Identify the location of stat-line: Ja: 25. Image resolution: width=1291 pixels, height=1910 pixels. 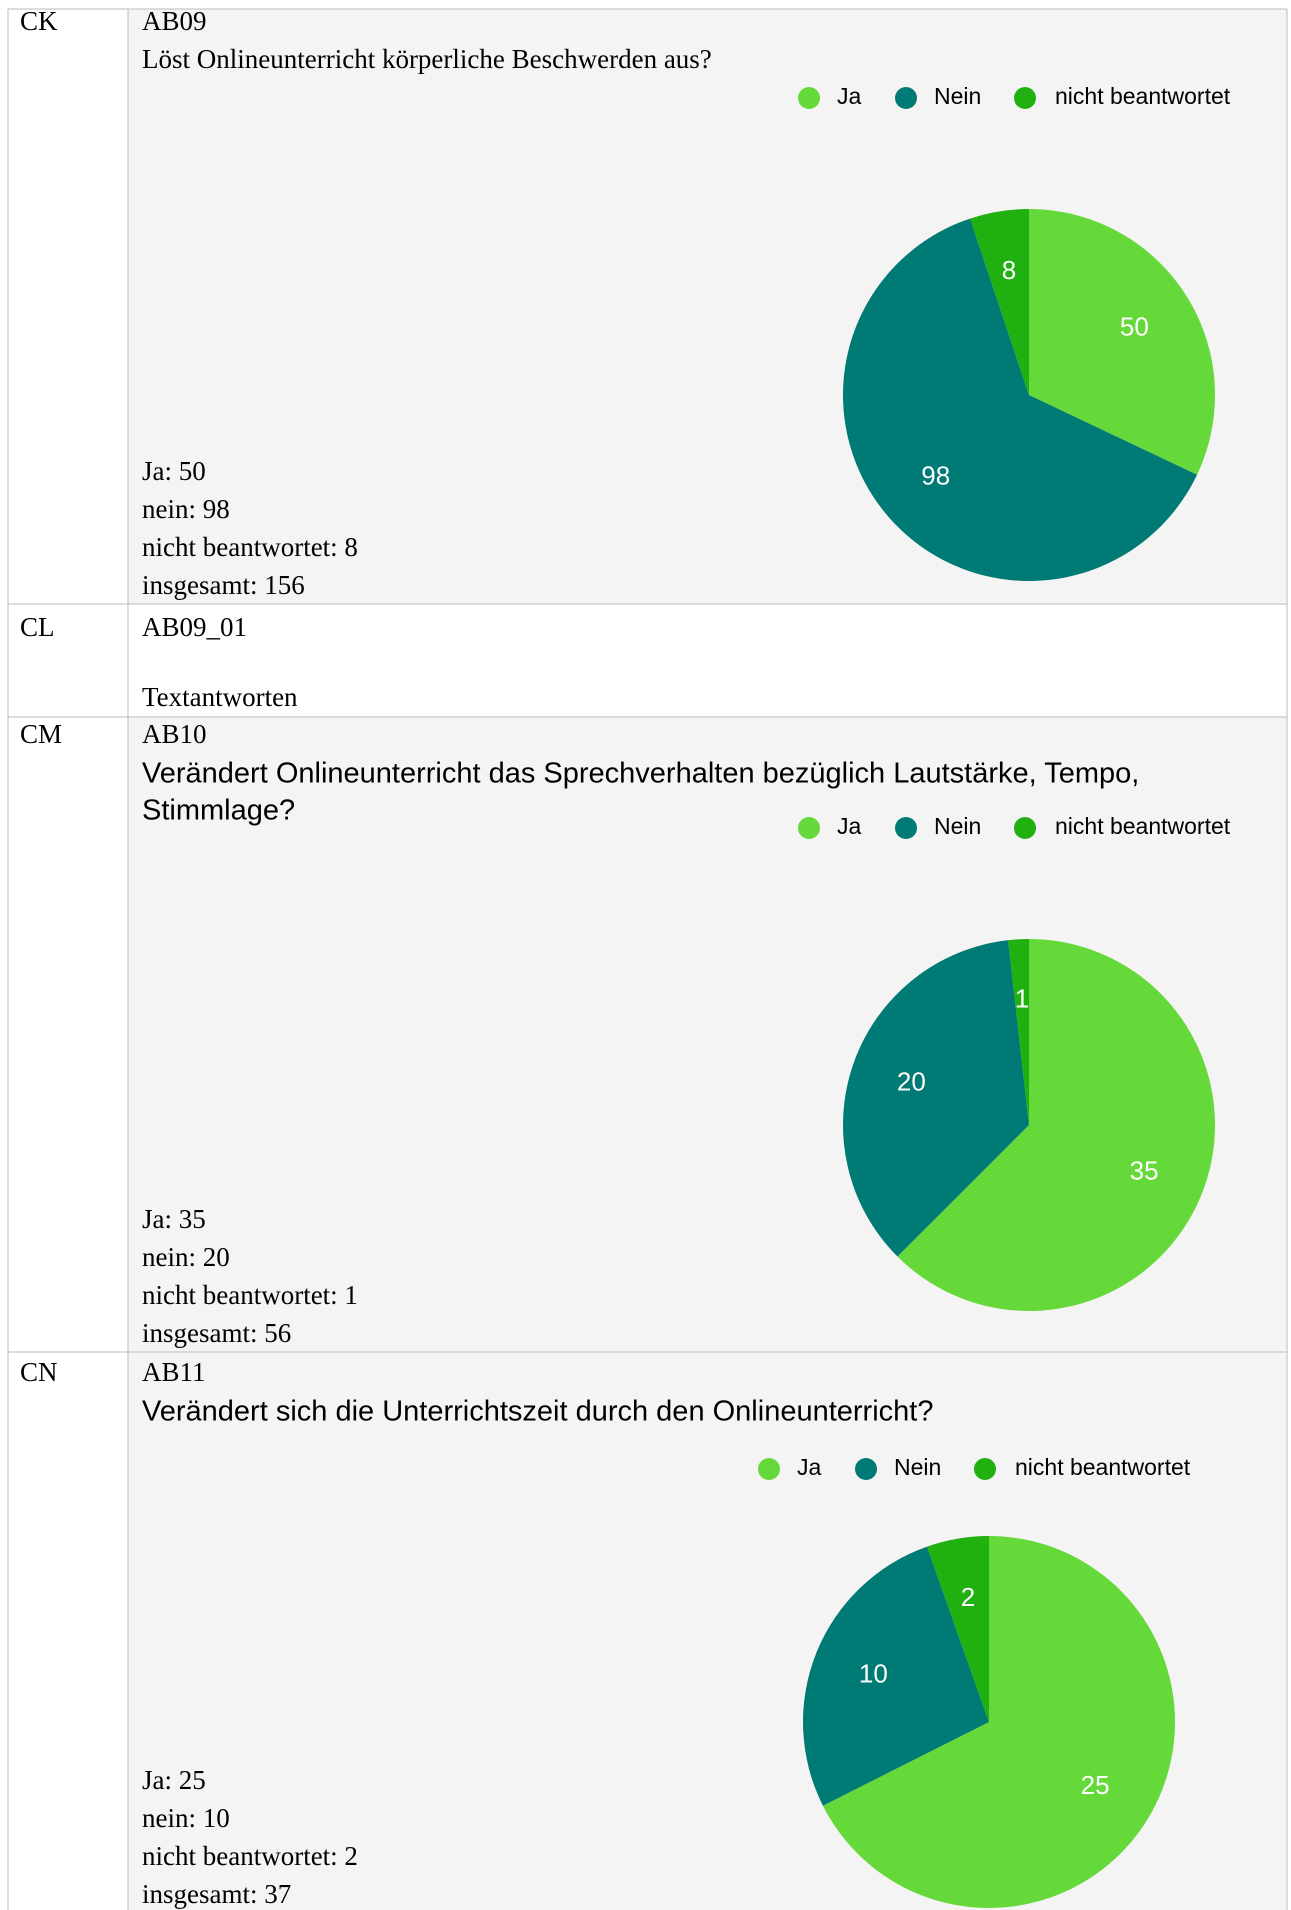
(174, 1780).